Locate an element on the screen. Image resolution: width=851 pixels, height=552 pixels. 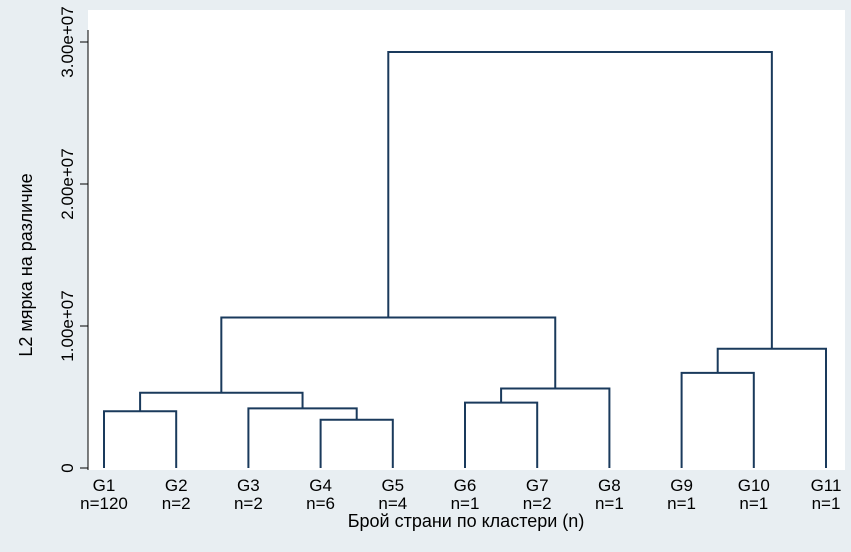
y-tick-label: 0 is located at coordinates (67, 467).